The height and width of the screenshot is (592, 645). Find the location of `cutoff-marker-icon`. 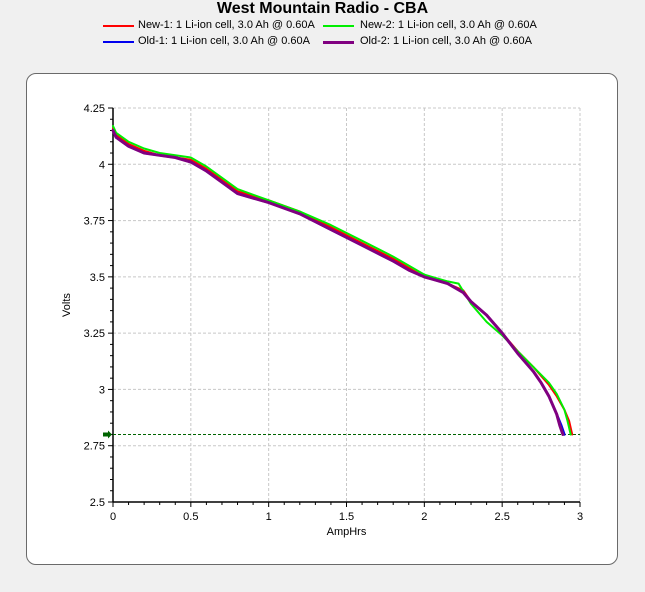

cutoff-marker-icon is located at coordinates (107, 434).